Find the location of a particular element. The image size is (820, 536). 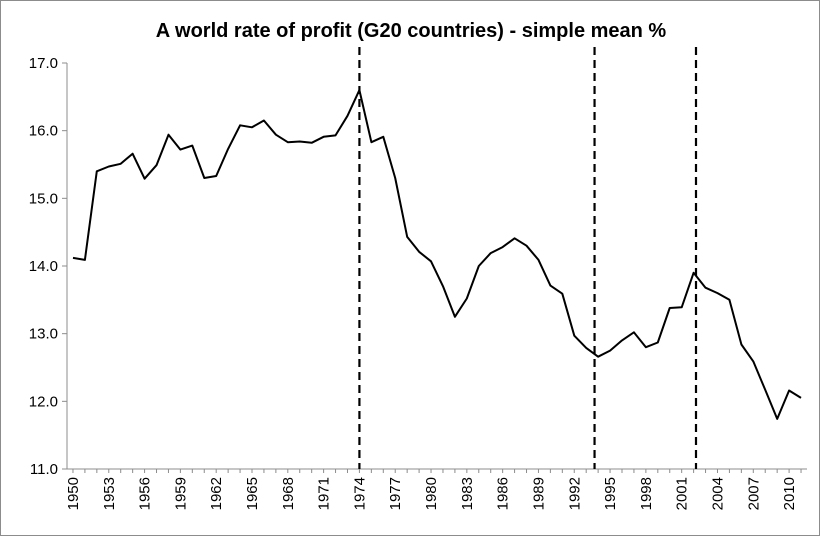

x-tick-label: 1962 is located at coordinates (216, 493).